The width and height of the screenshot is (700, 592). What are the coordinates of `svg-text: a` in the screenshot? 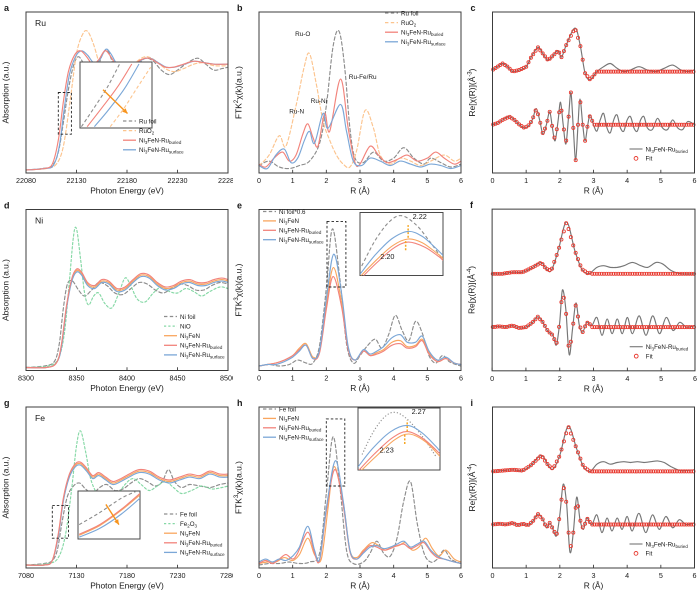 It's located at (7, 8).